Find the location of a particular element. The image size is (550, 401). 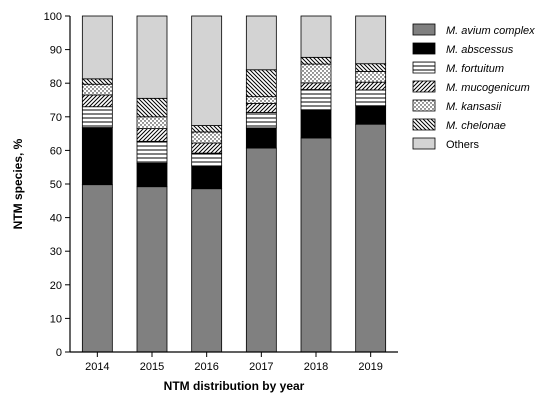

x-tick-label-2014: 2014 is located at coordinates (97, 367).